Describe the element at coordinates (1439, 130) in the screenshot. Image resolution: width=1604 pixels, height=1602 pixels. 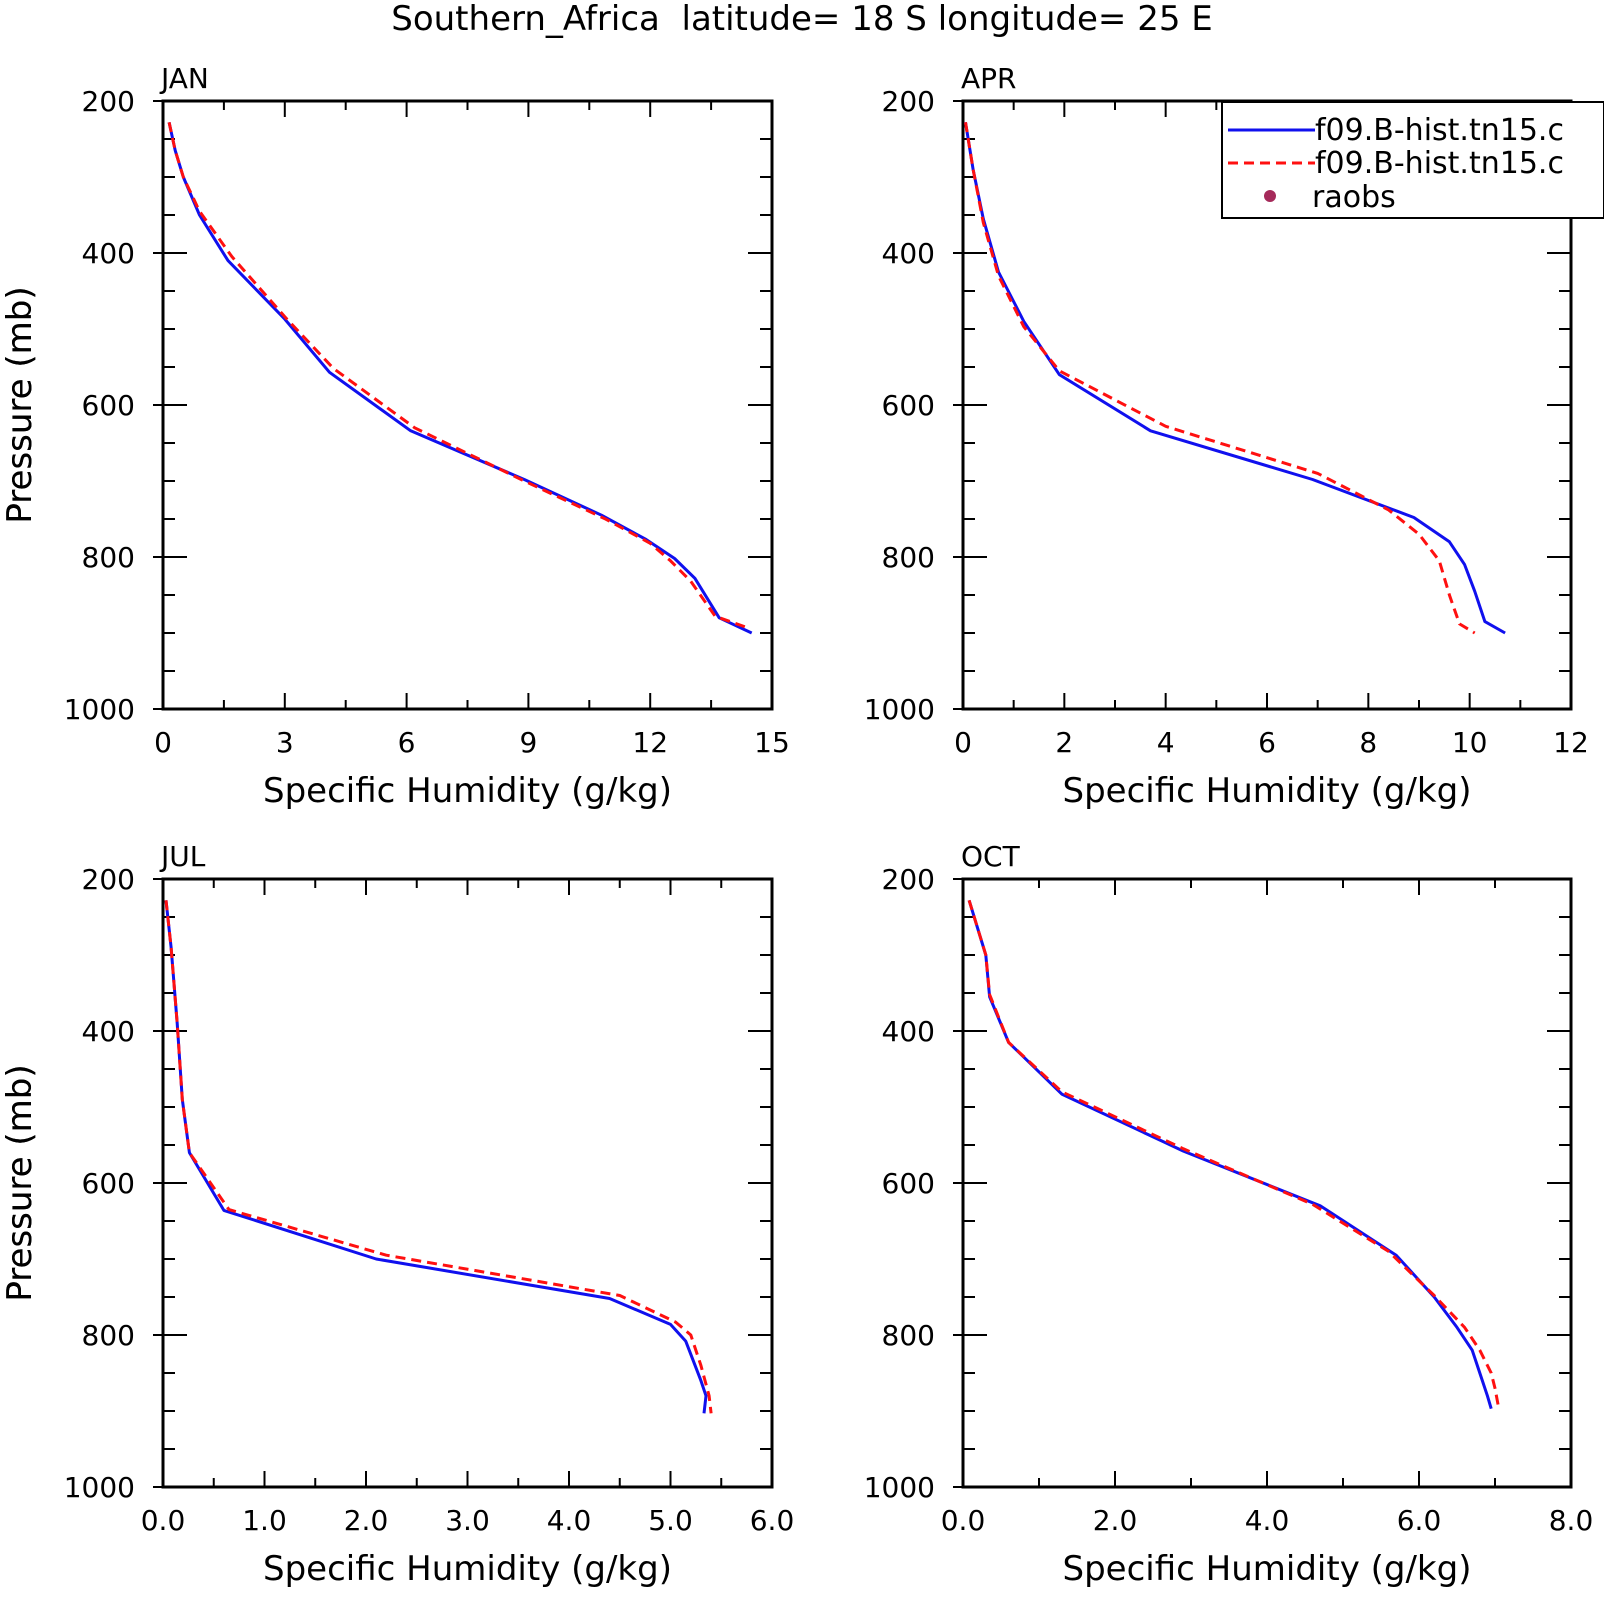
I see `legend-label-1: f09.B-hist.tn15.c` at that location.